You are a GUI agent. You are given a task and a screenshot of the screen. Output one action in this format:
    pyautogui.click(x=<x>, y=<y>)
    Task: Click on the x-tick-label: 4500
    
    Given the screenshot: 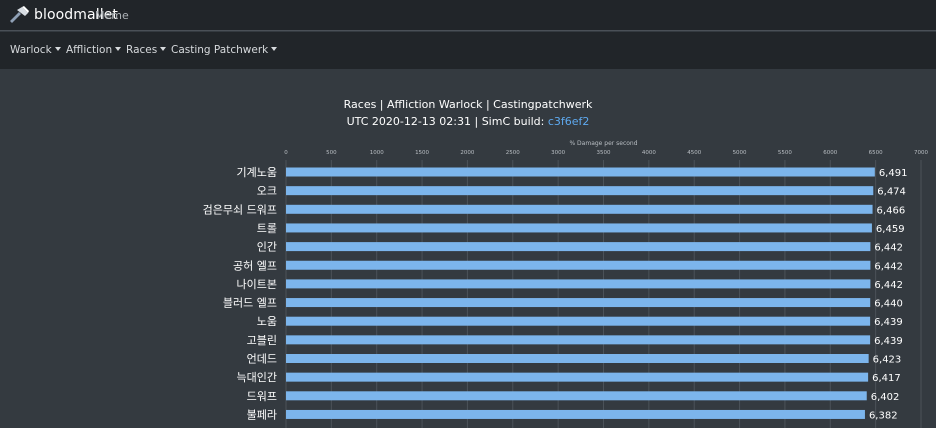 What is the action you would take?
    pyautogui.click(x=694, y=153)
    